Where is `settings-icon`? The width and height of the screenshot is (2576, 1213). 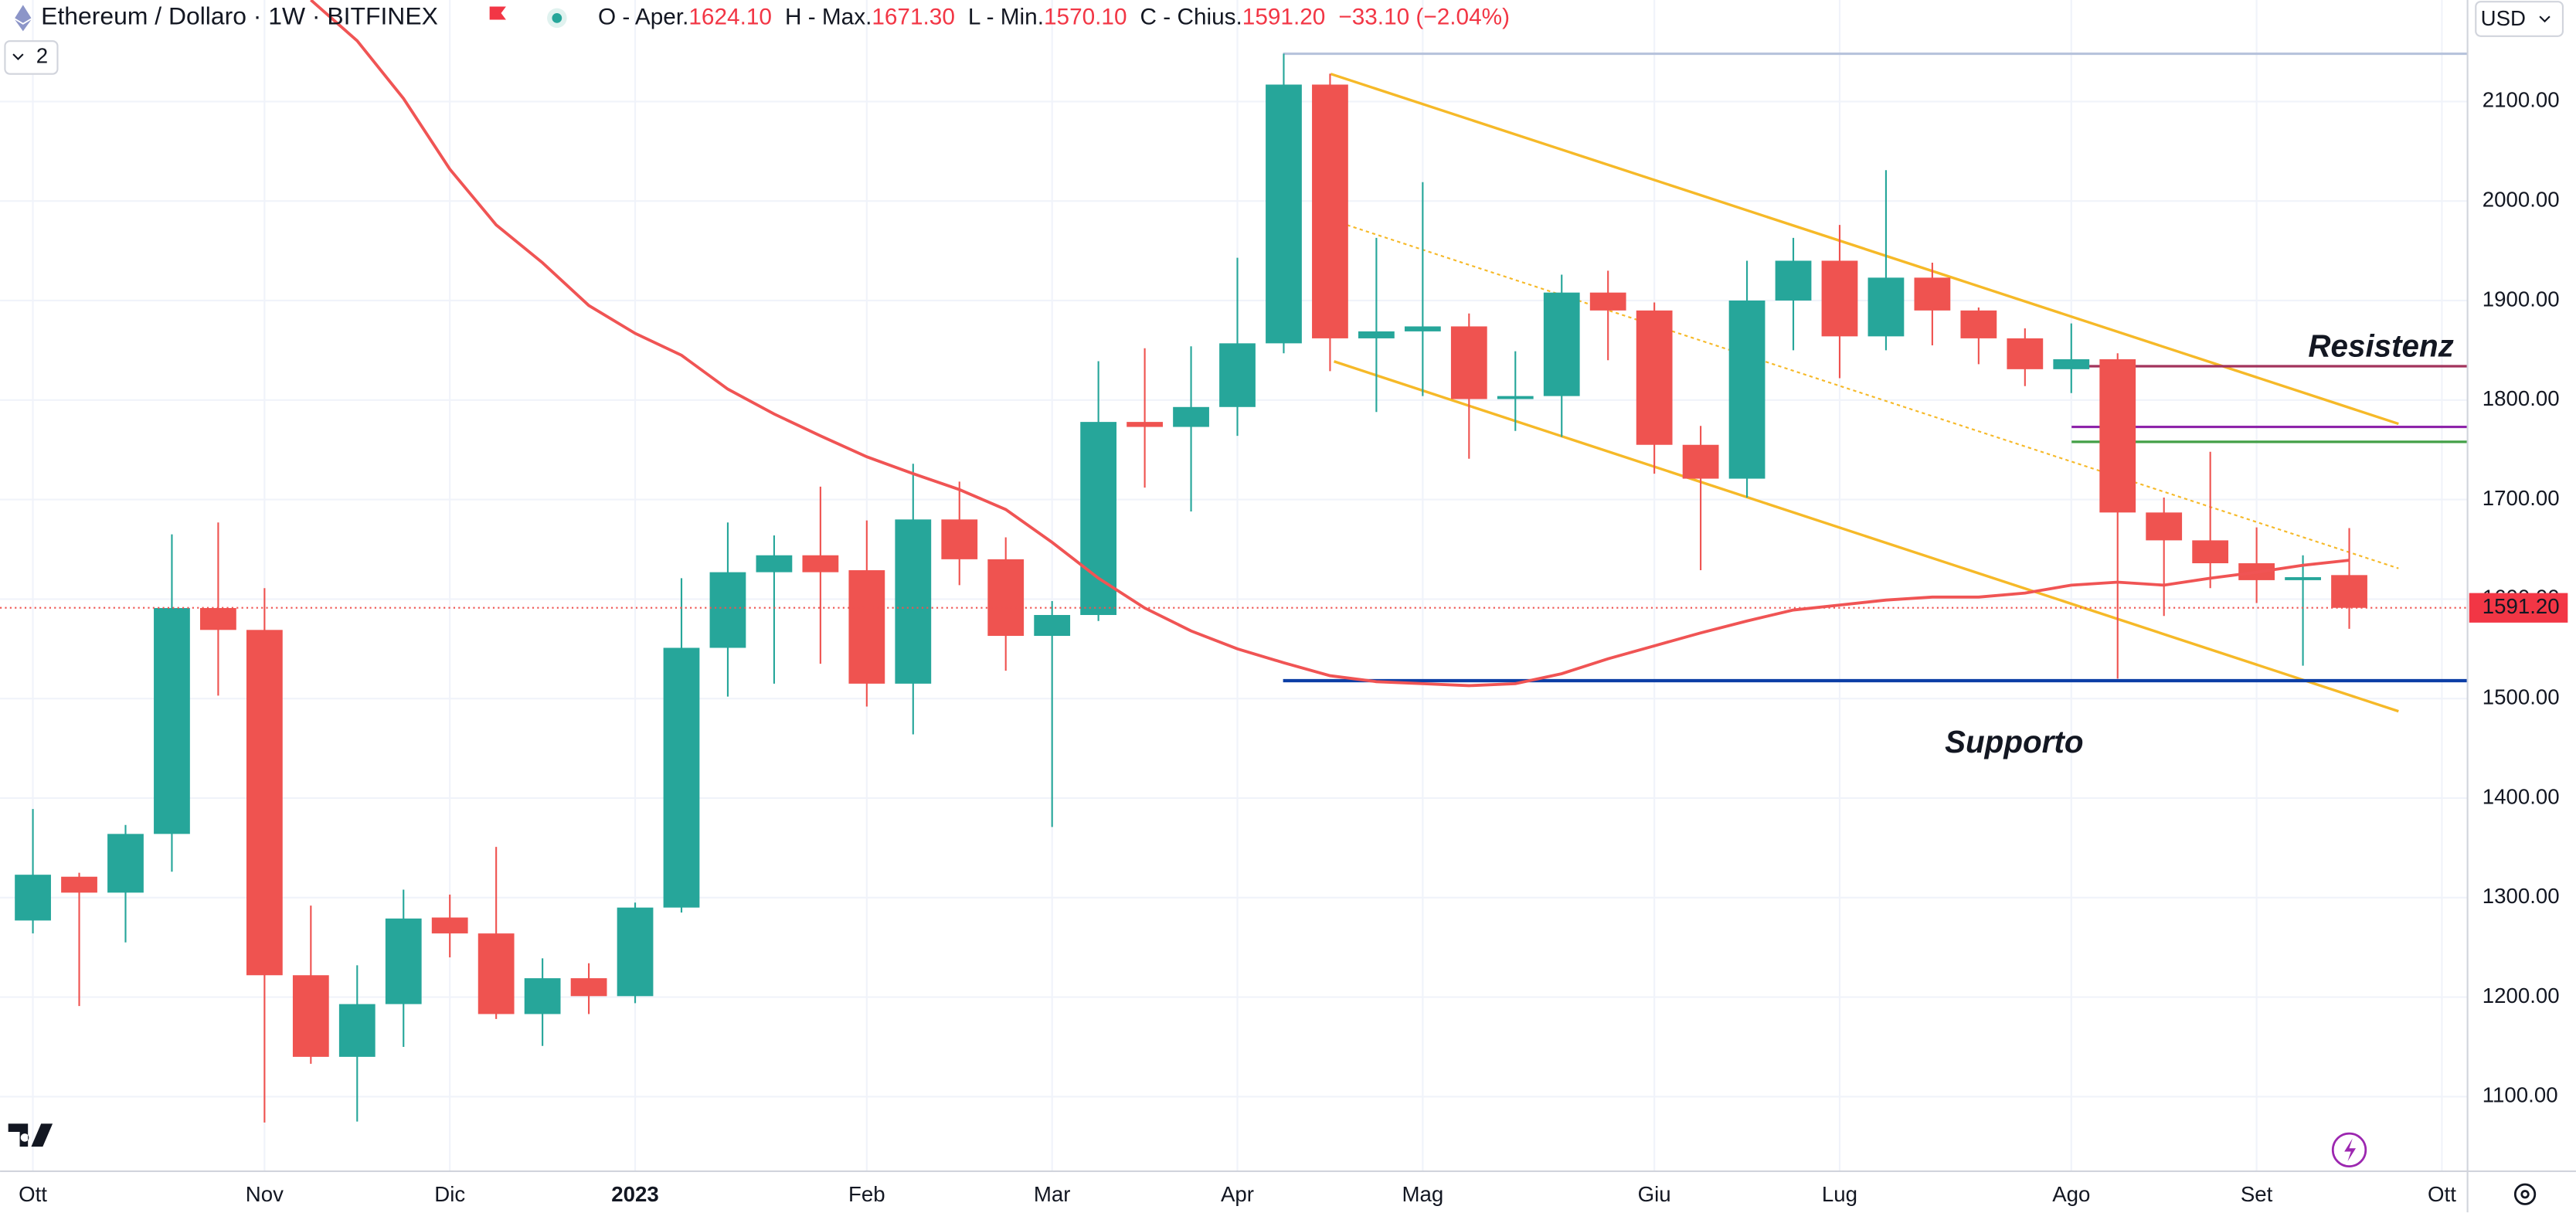
settings-icon is located at coordinates (2525, 1194).